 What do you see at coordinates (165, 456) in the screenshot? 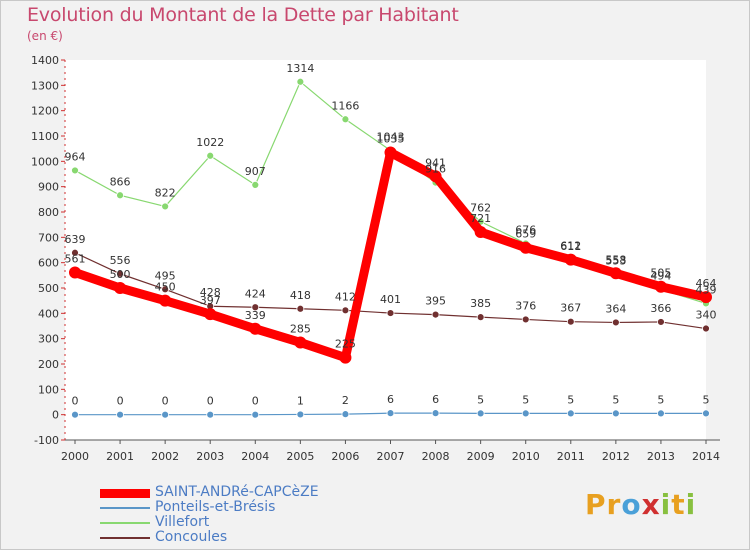
I see `x-tick-label: 2002` at bounding box center [165, 456].